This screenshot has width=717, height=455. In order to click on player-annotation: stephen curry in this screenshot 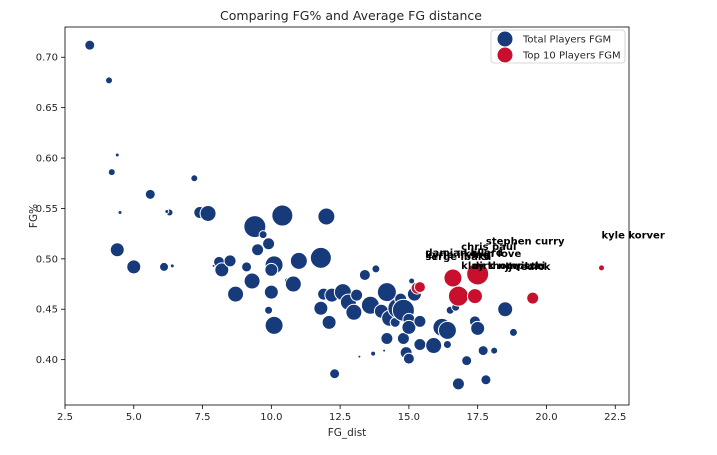, I will do `click(525, 242)`.